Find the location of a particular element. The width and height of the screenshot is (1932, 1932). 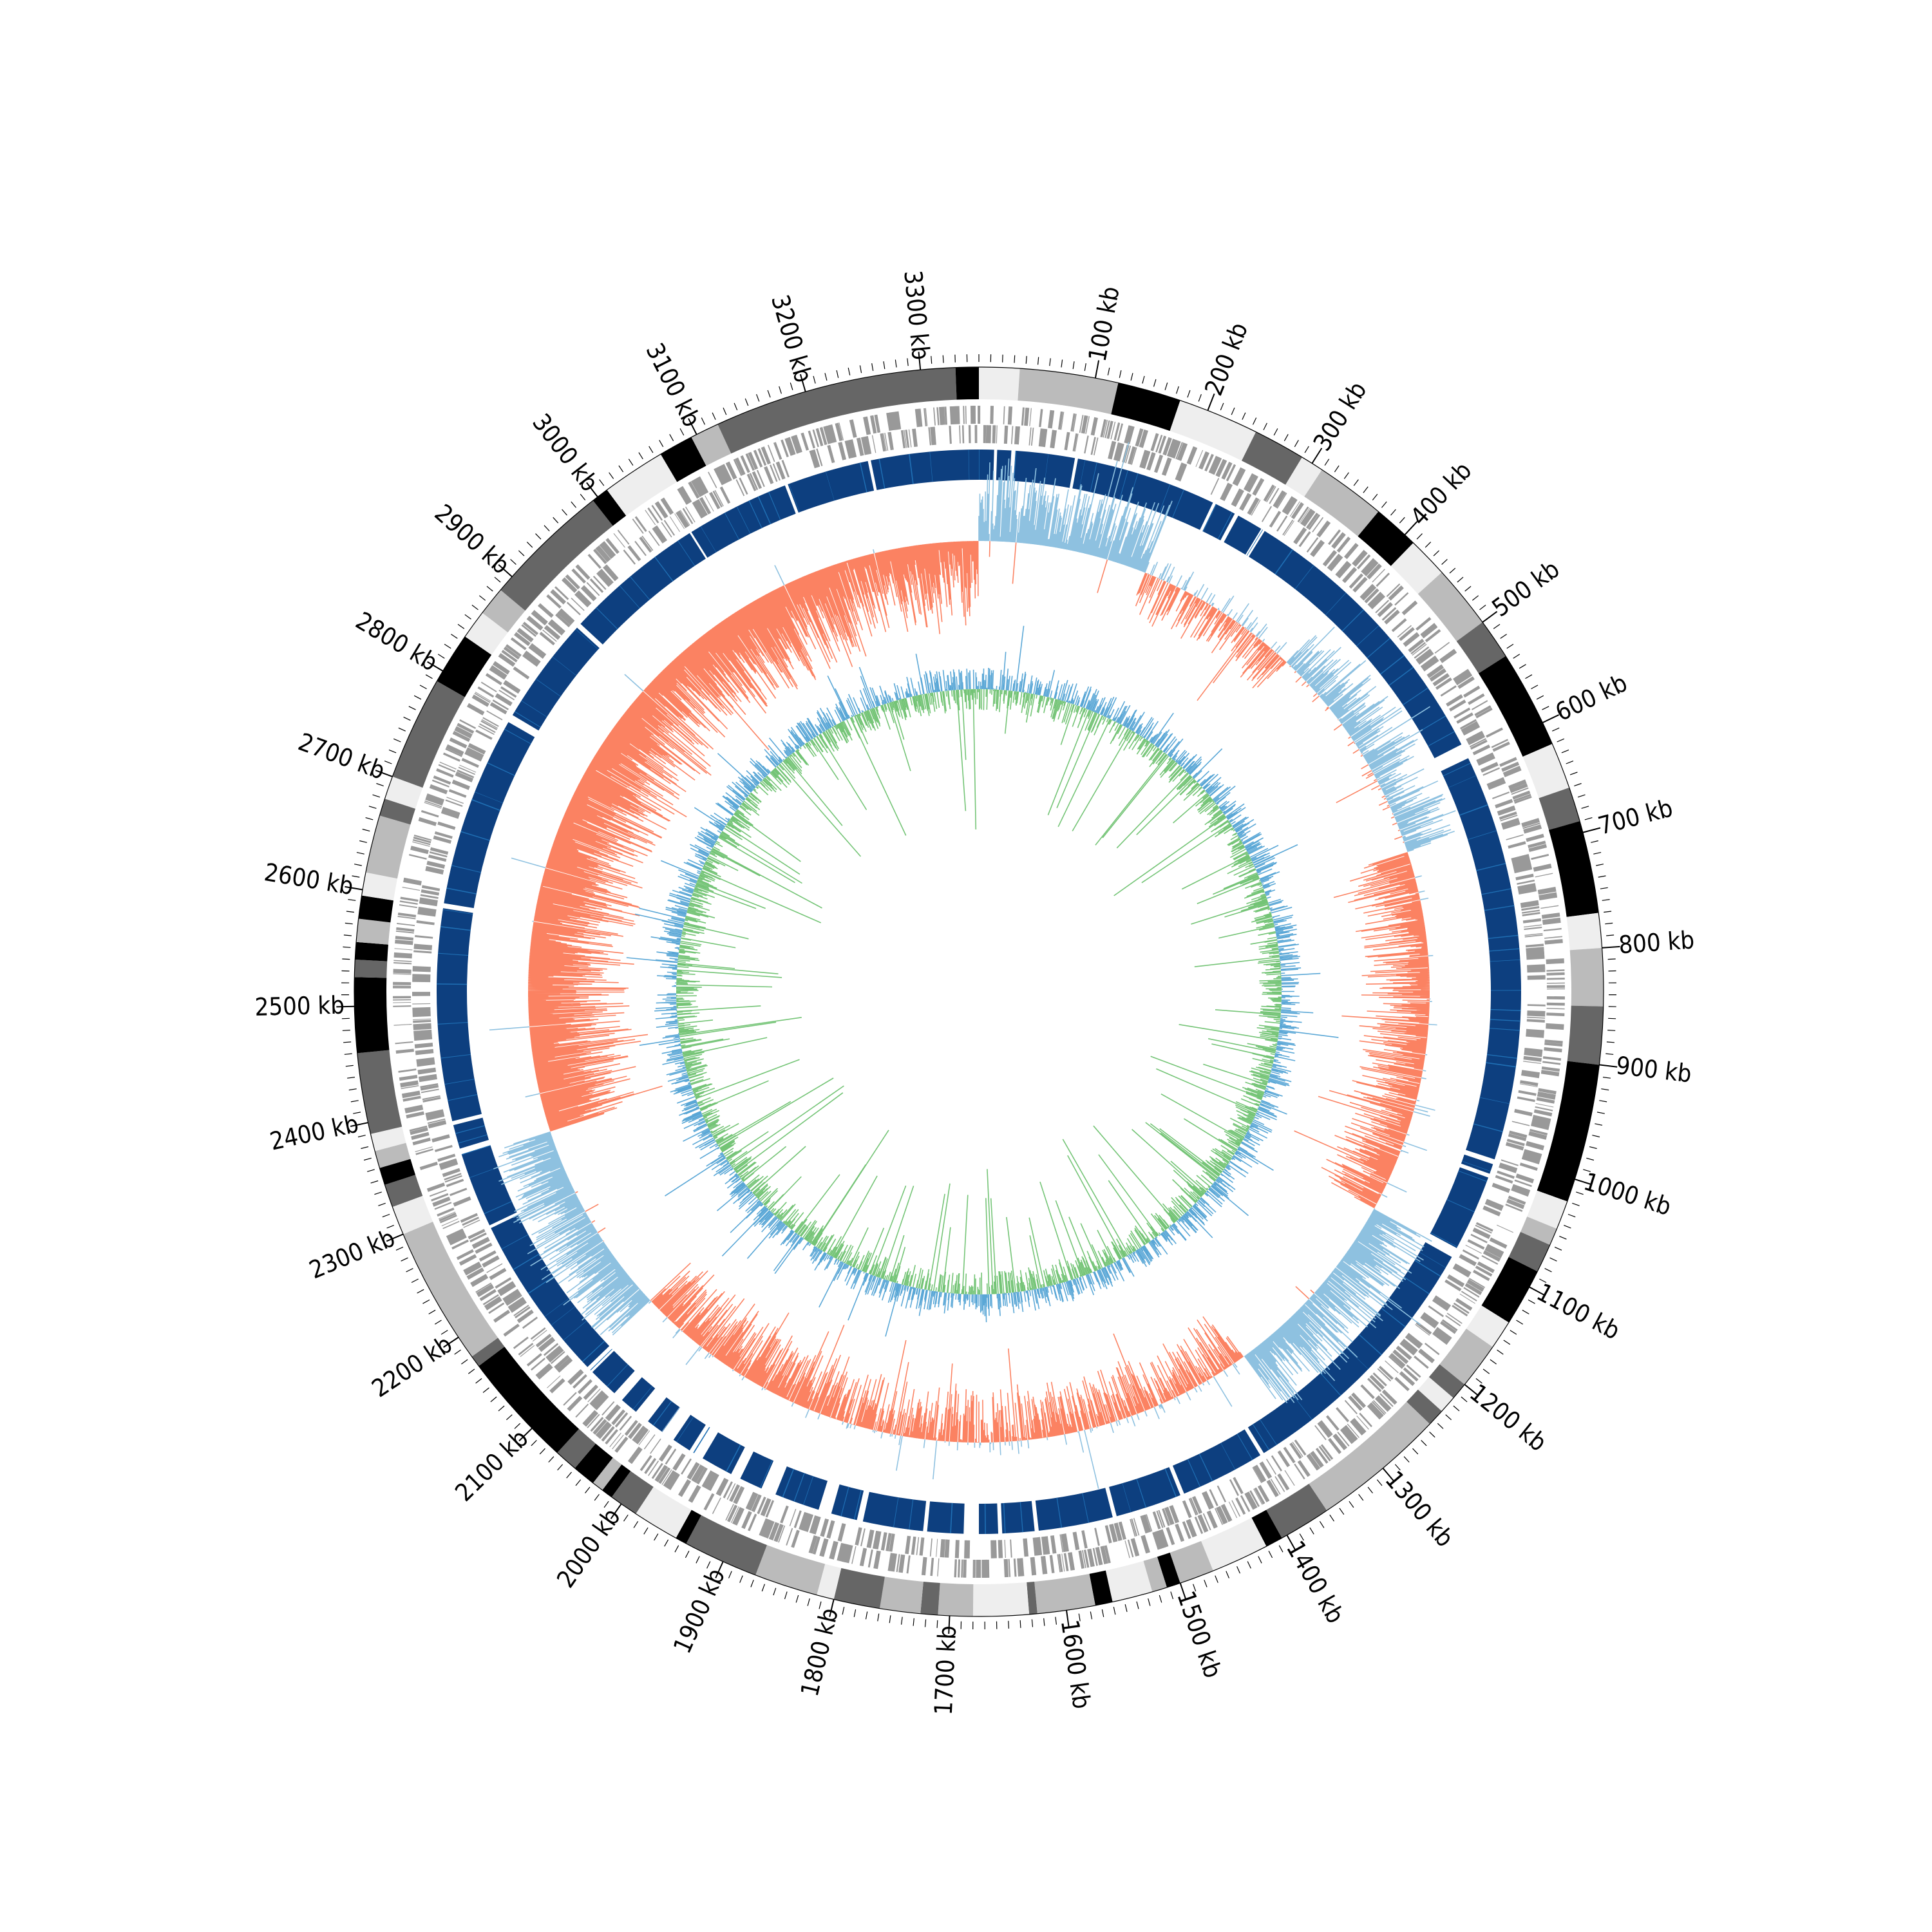

axis-label: 1100 kb is located at coordinates (1578, 1311).